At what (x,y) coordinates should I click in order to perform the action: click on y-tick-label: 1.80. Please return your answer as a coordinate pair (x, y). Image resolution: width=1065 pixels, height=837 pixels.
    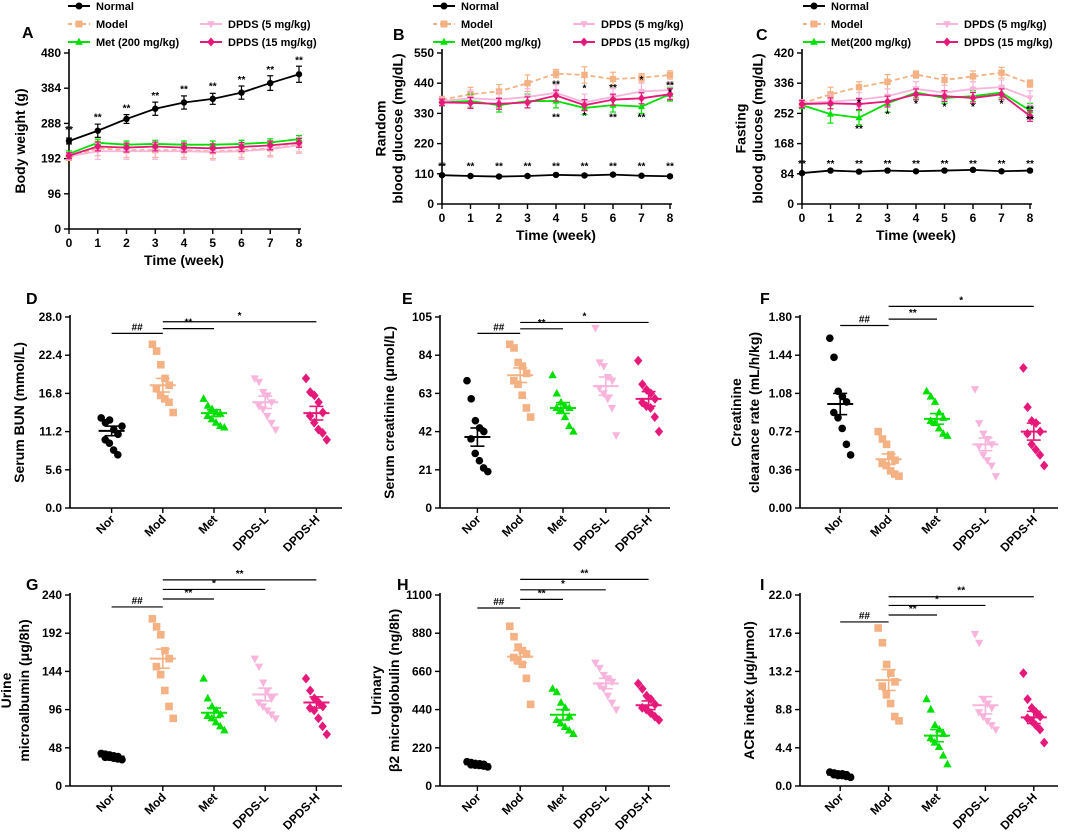
    Looking at the image, I should click on (781, 317).